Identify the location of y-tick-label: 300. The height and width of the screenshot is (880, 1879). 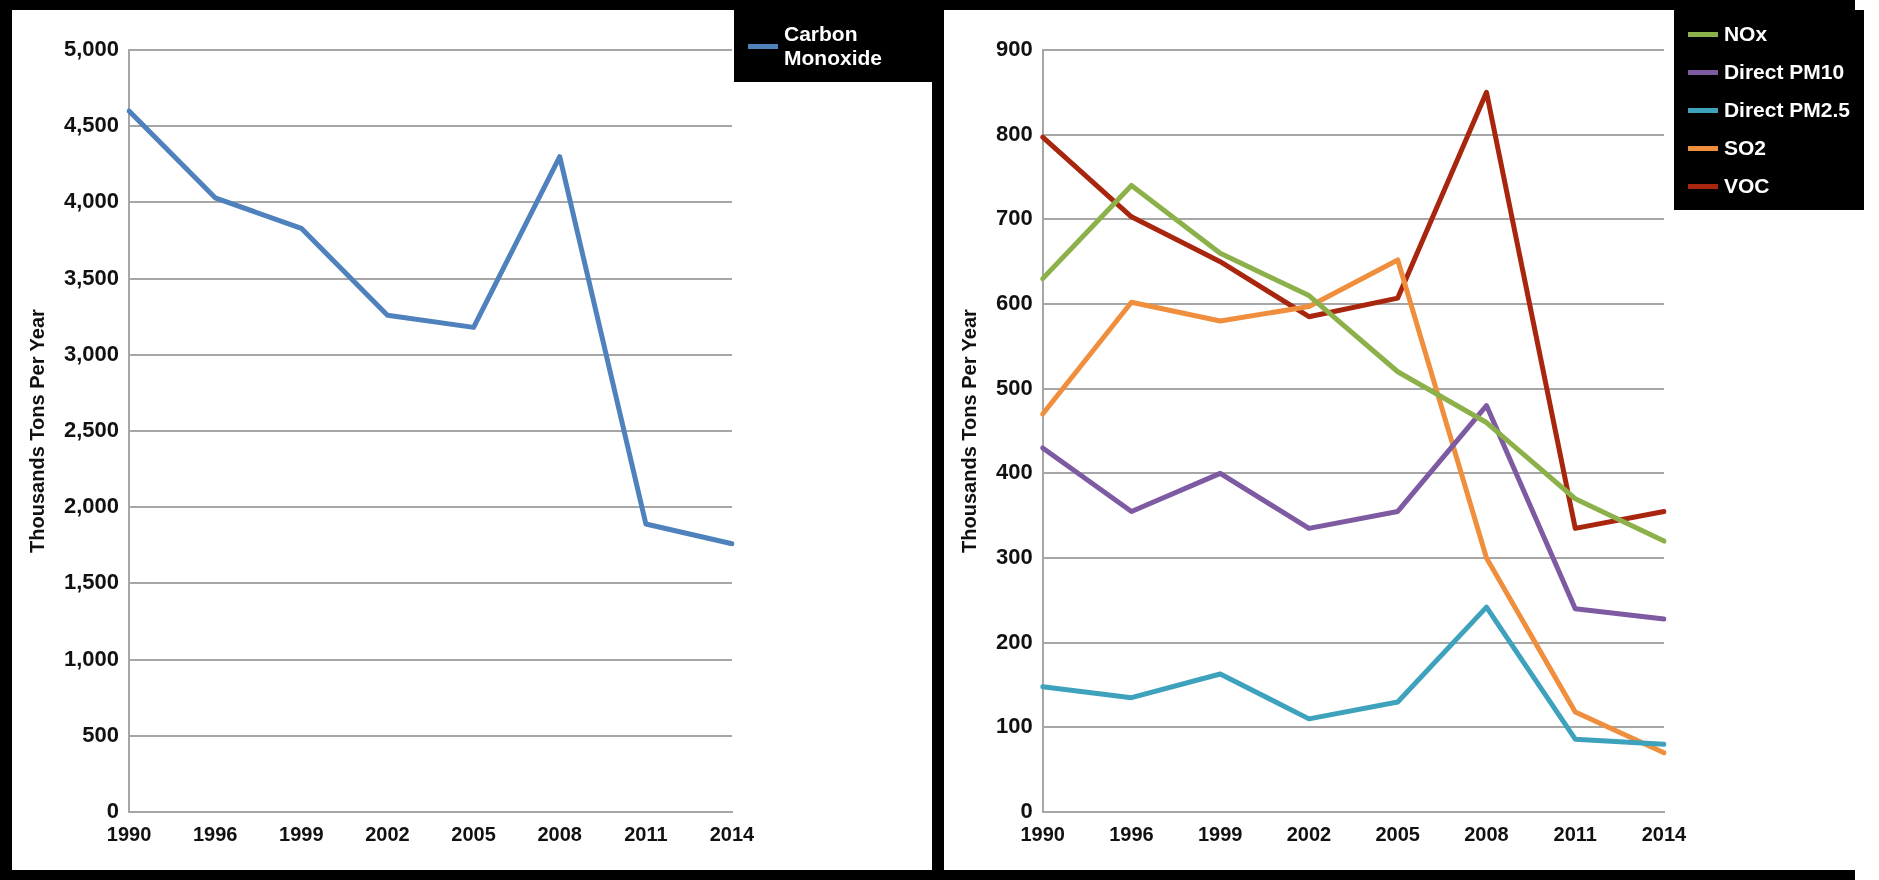
(1014, 557).